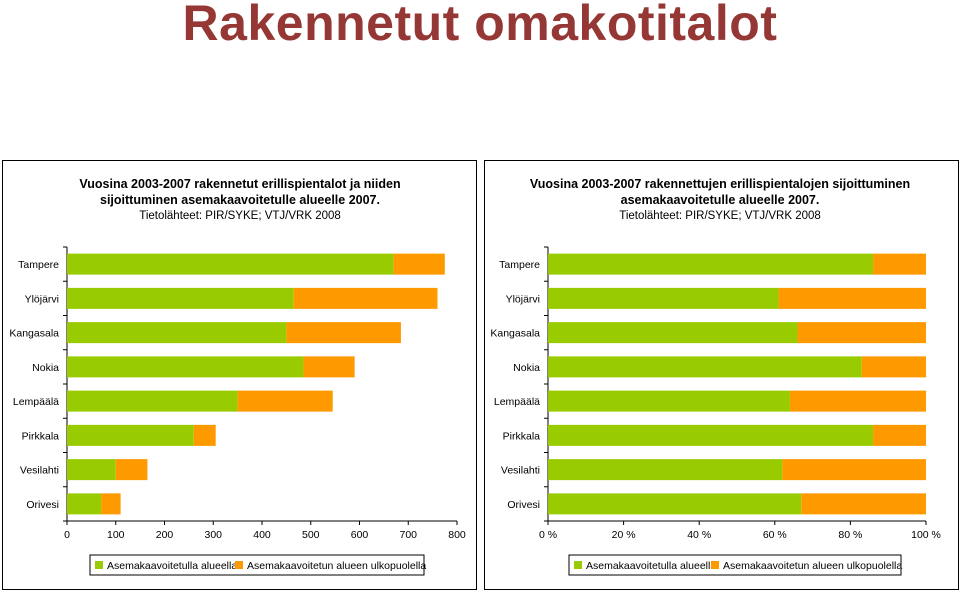  Describe the element at coordinates (213, 535) in the screenshot. I see `x-tick-label: 300` at that location.